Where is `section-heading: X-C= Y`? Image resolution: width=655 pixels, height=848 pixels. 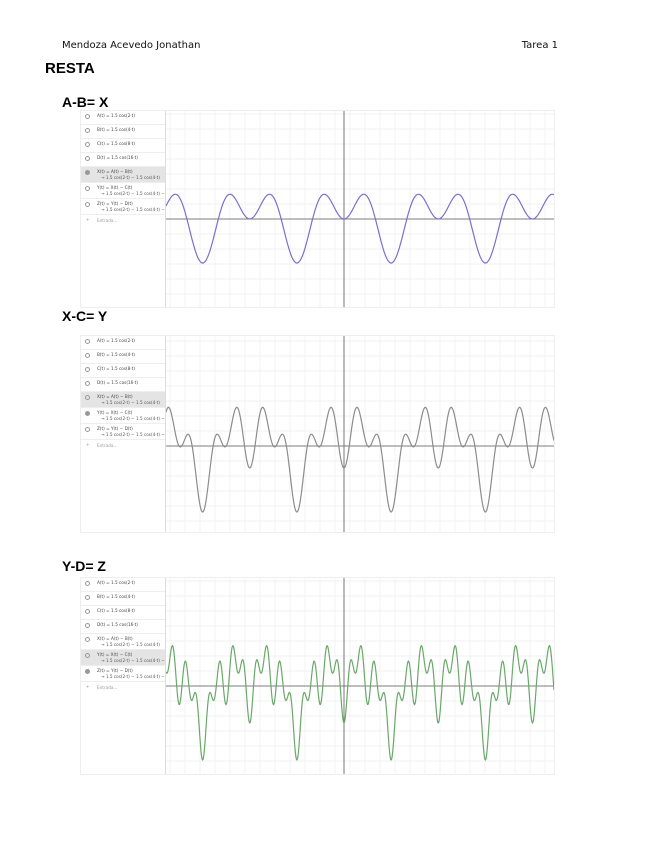 section-heading: X-C= Y is located at coordinates (85, 316).